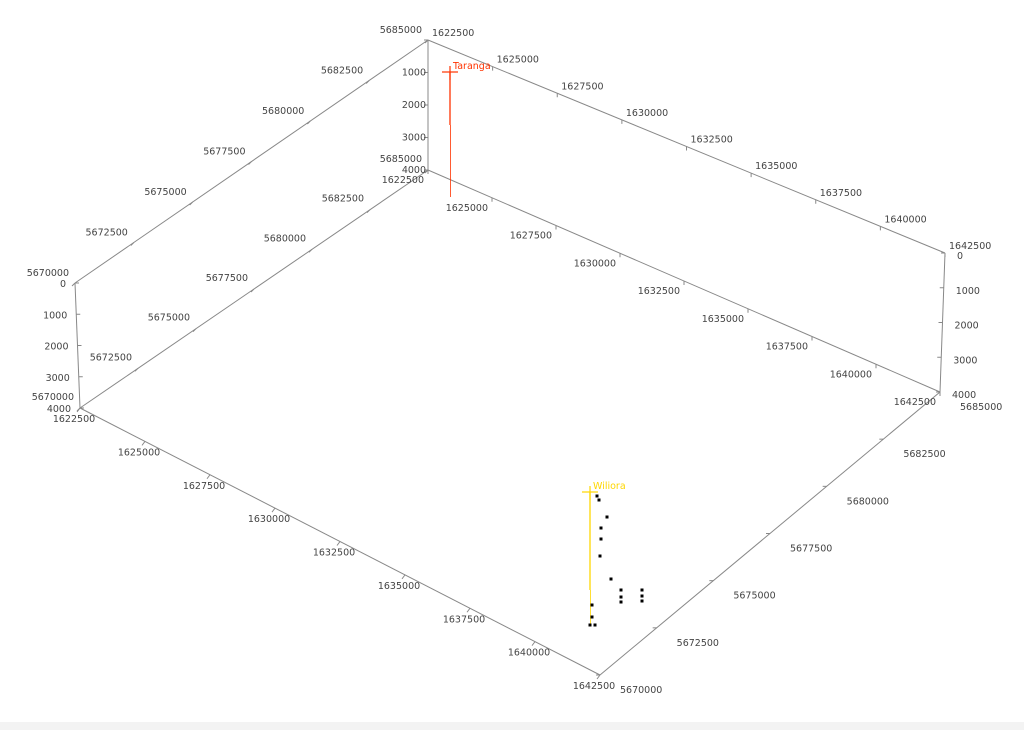  What do you see at coordinates (401, 159) in the screenshot?
I see `bottom-back-y-axis-tick-label: 5685000` at bounding box center [401, 159].